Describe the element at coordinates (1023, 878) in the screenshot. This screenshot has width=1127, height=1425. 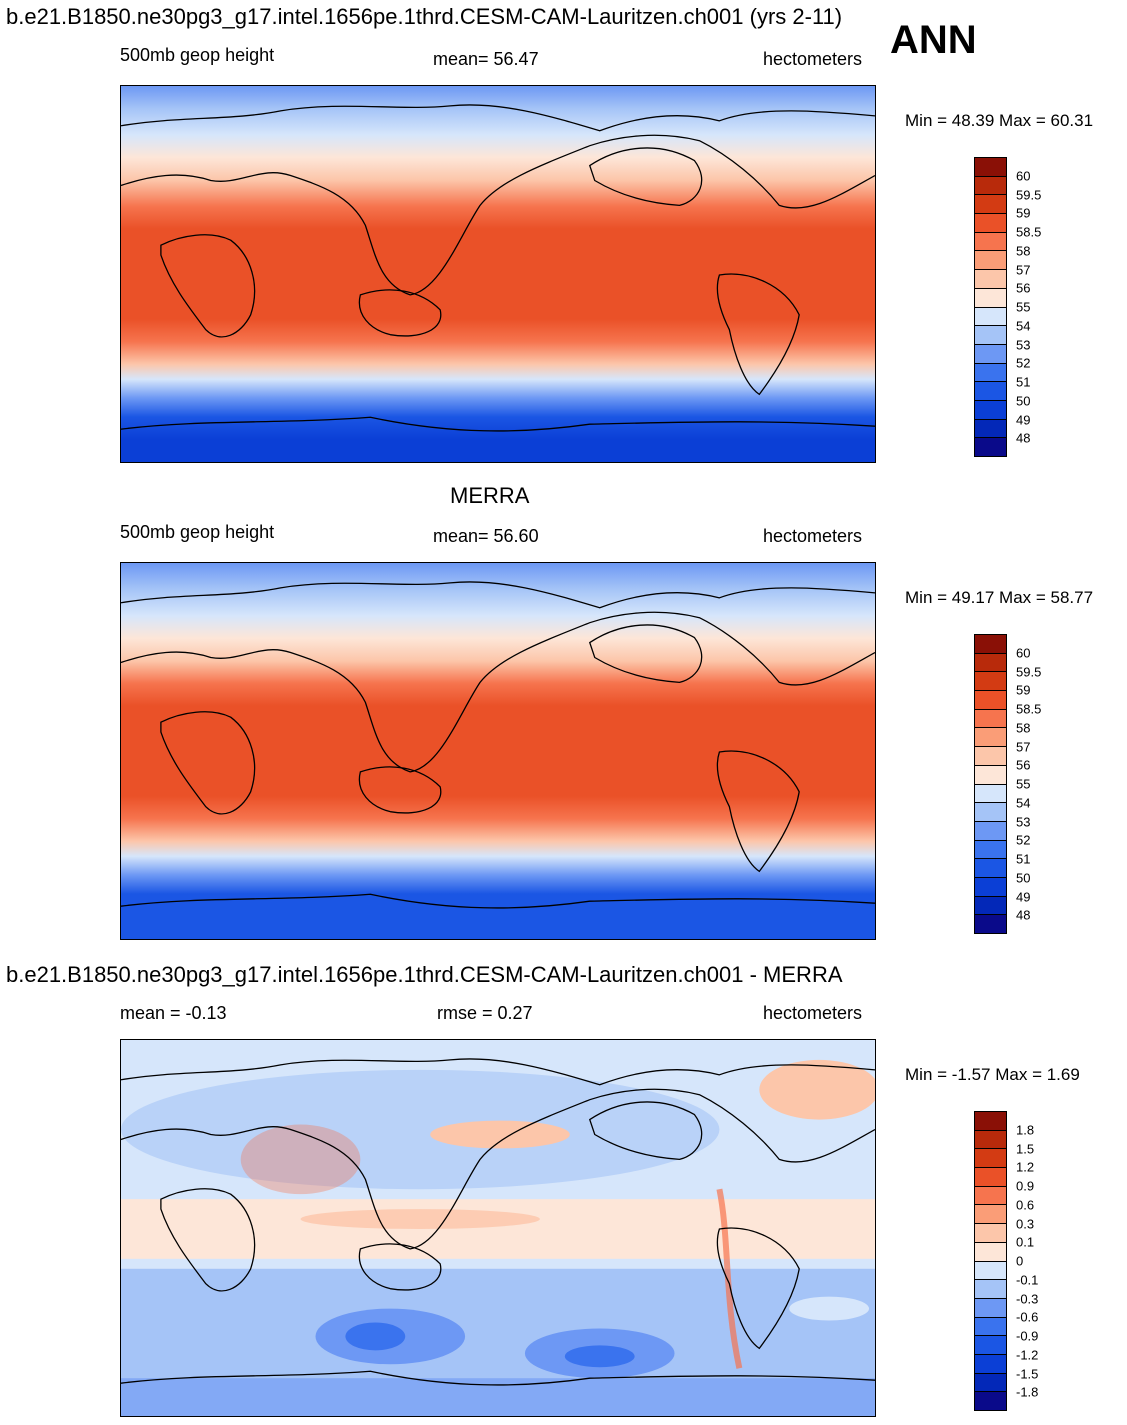
I see `colorbar-tick-label: 50` at that location.